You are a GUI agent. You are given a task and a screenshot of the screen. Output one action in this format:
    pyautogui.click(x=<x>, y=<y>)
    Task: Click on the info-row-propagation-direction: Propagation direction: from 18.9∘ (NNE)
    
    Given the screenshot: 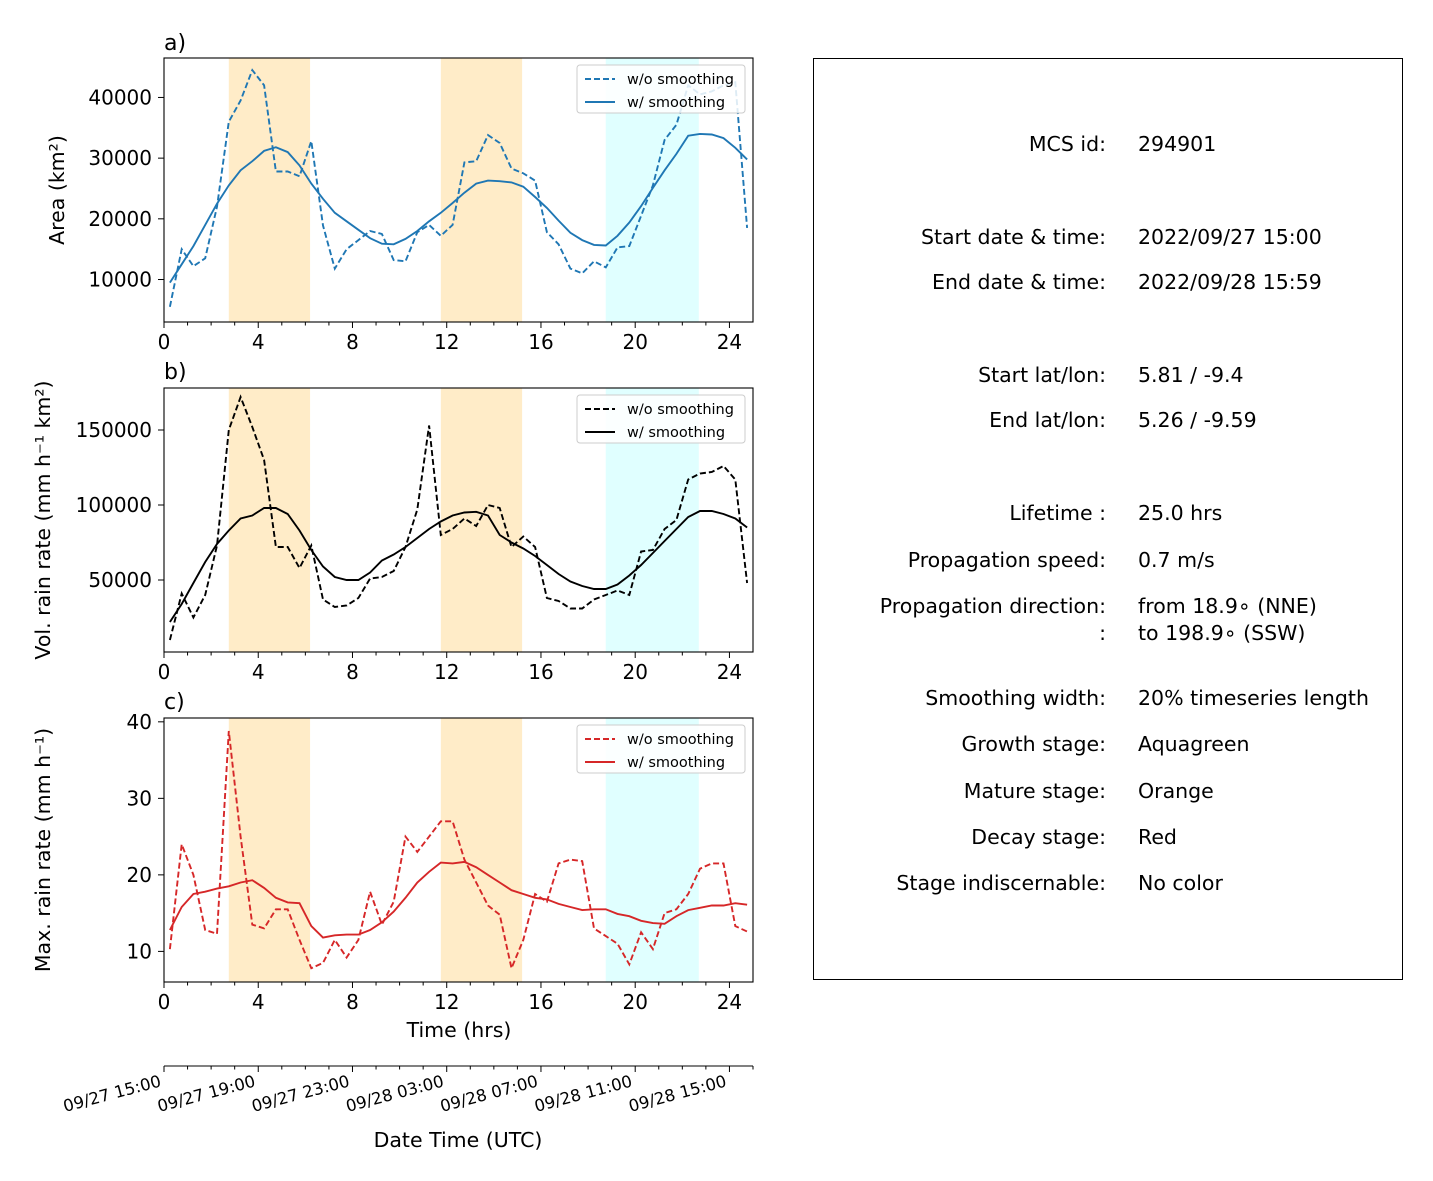 What is the action you would take?
    pyautogui.click(x=1108, y=606)
    